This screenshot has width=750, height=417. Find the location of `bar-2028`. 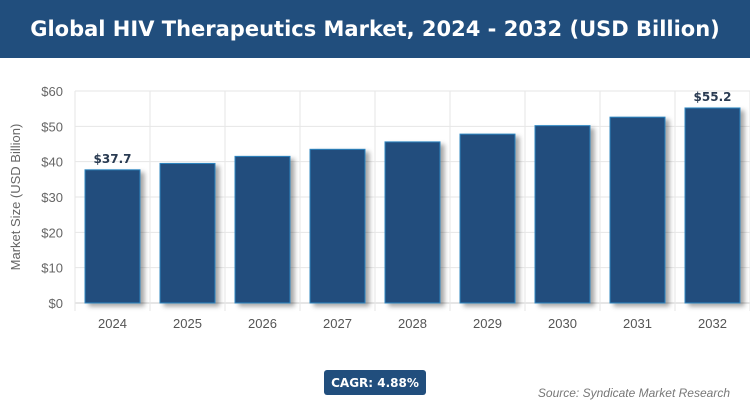

bar-2028 is located at coordinates (412, 222).